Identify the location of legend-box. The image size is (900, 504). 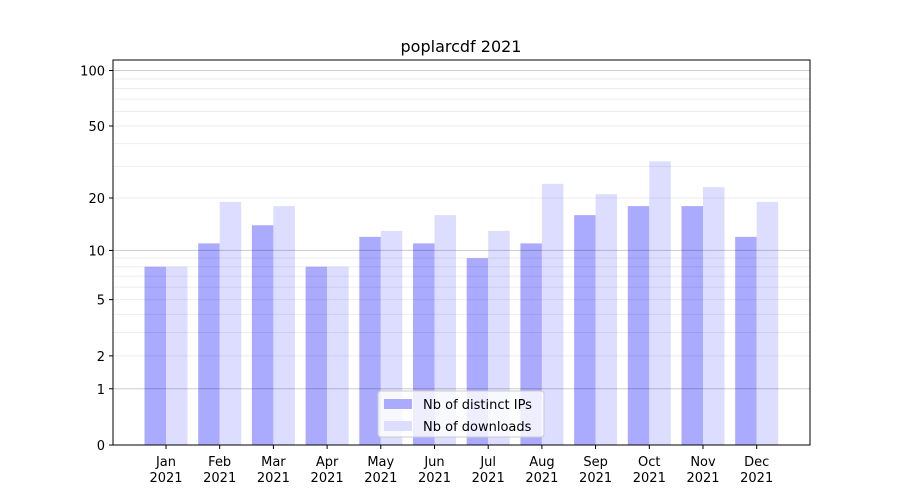
(461, 414).